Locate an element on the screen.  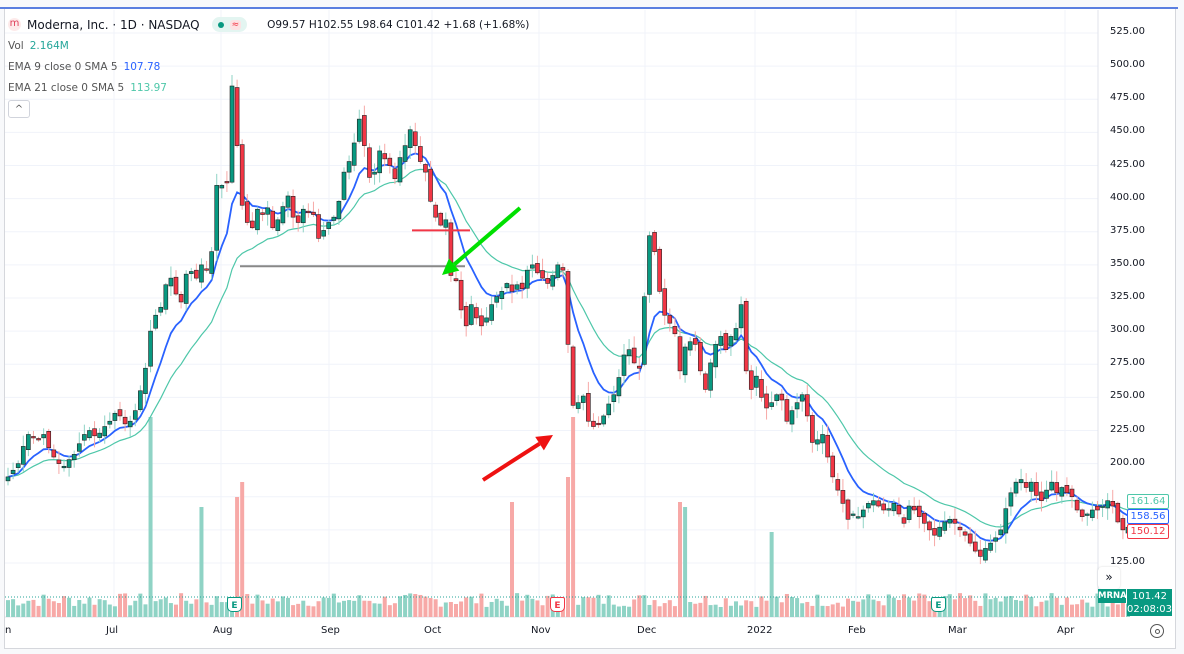
time-tick-label: Aug is located at coordinates (223, 630).